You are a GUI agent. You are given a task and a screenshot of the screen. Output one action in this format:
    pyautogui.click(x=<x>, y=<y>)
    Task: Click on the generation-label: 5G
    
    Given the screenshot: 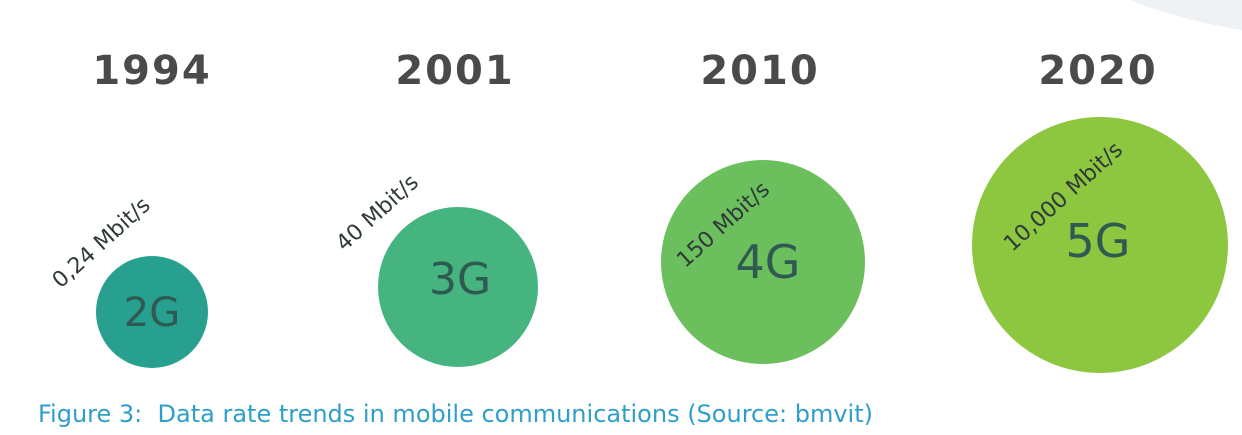 What is the action you would take?
    pyautogui.click(x=1098, y=241)
    